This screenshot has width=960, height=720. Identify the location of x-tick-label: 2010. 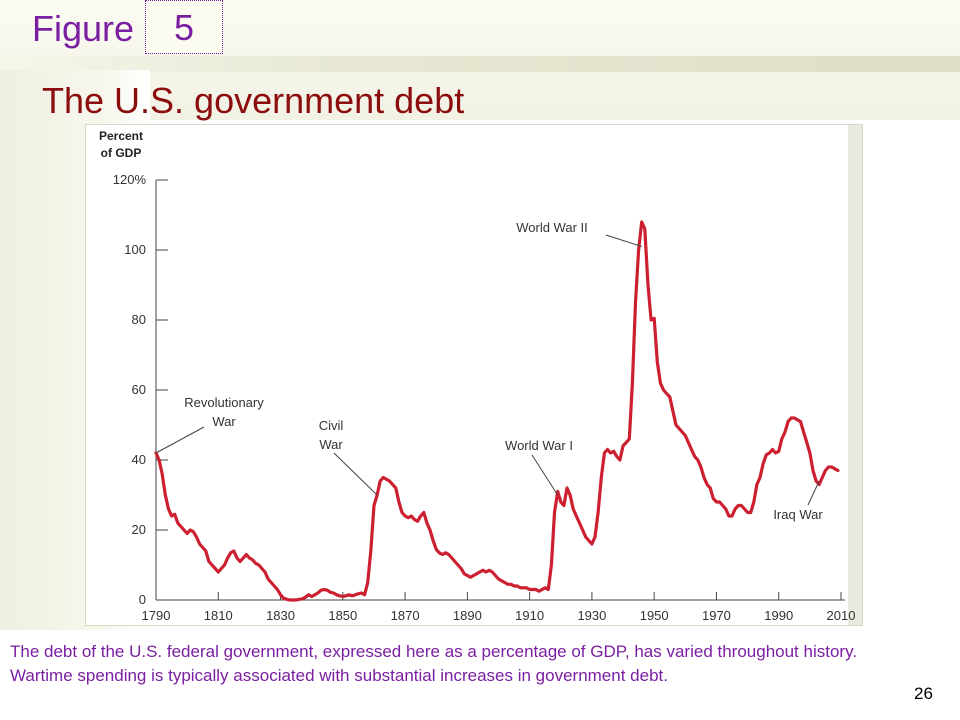
(841, 615).